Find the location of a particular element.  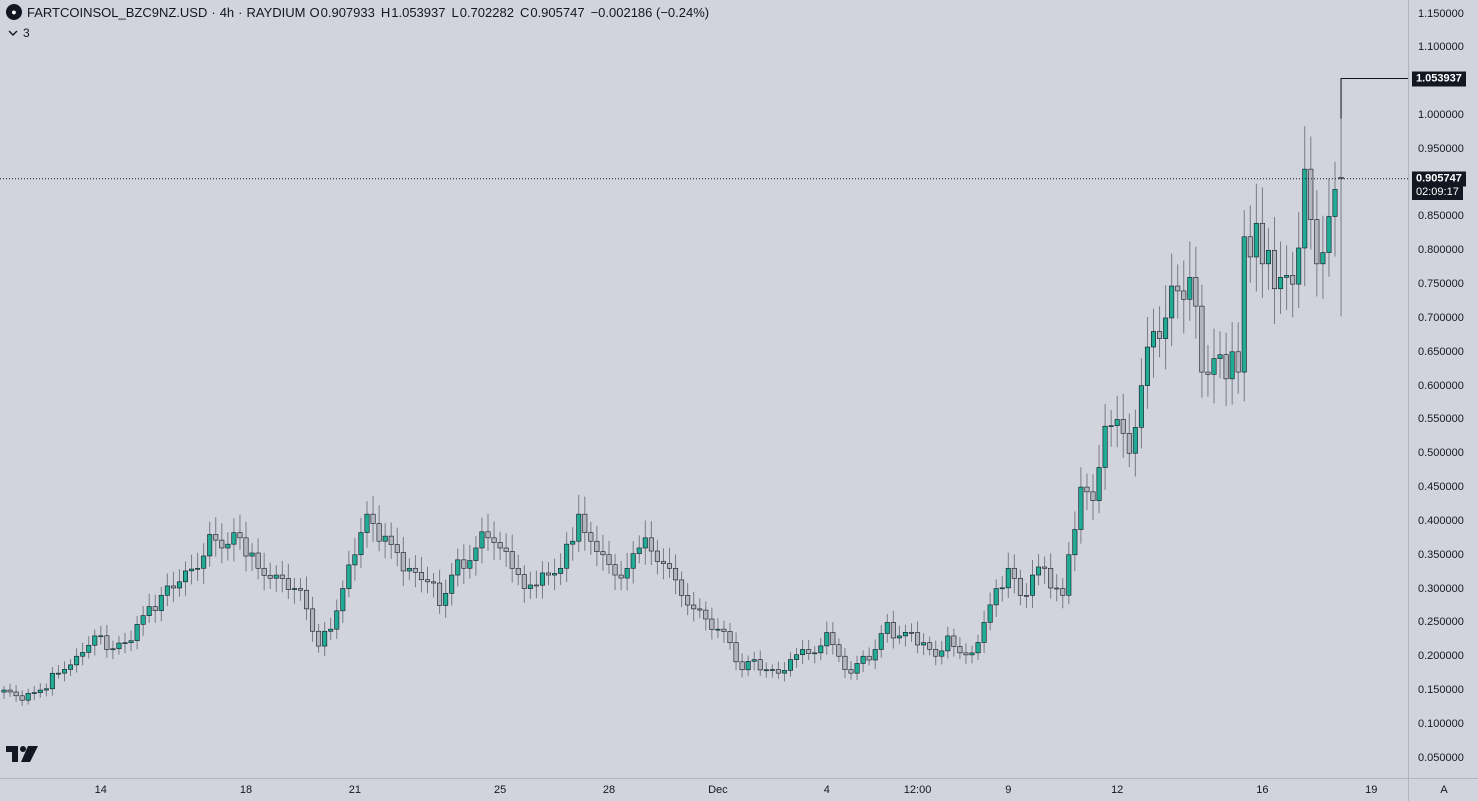

time-axis: 14 18 21 25 28 Dec 4 12:00 9 12 16 19 is located at coordinates (704, 789).